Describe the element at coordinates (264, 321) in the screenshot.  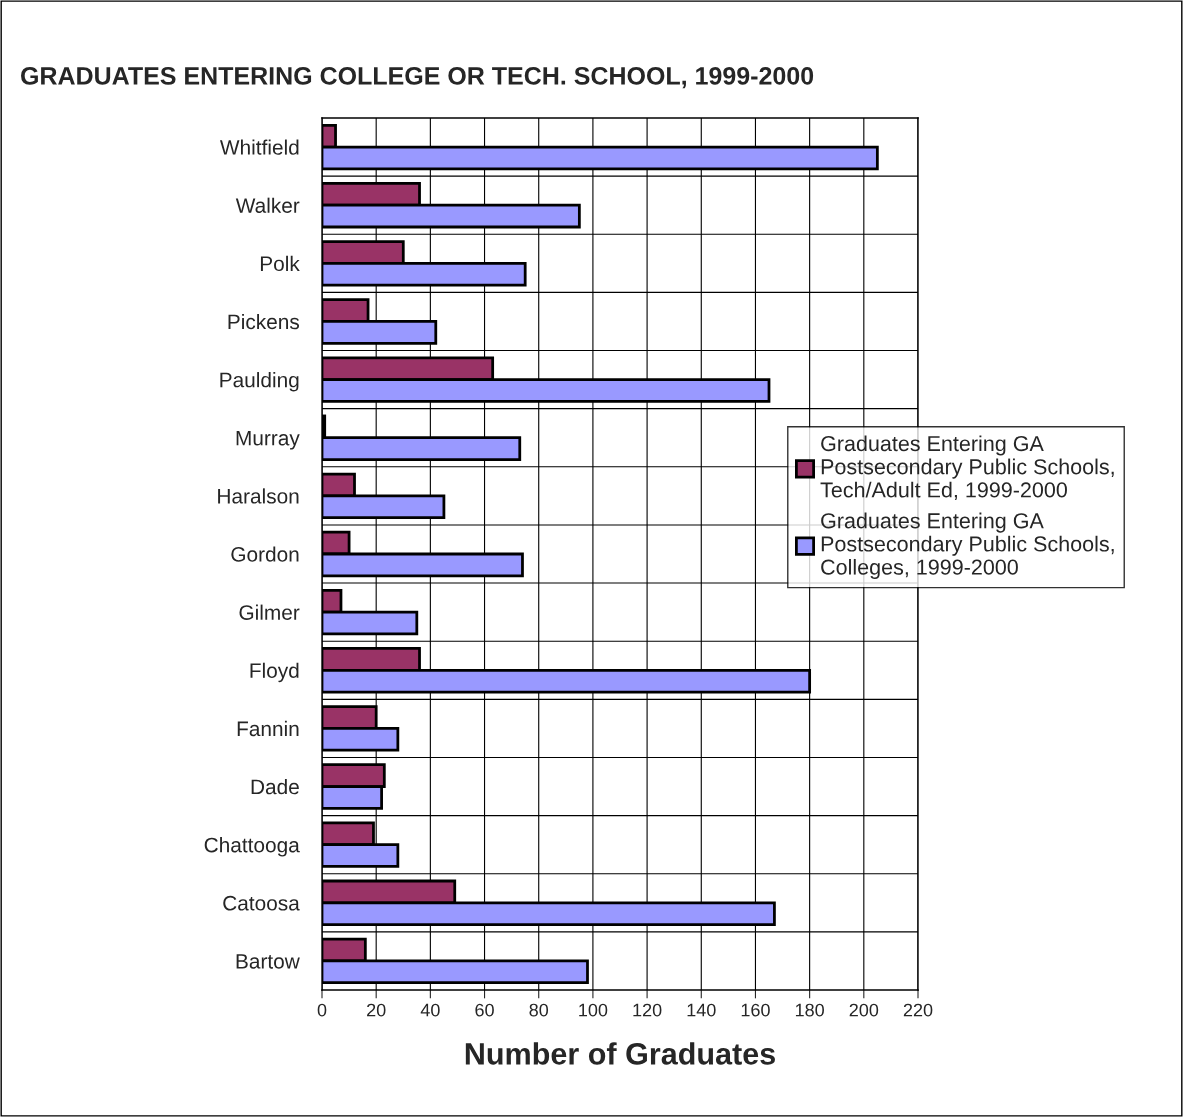
I see `y-tick-label: Pickens` at that location.